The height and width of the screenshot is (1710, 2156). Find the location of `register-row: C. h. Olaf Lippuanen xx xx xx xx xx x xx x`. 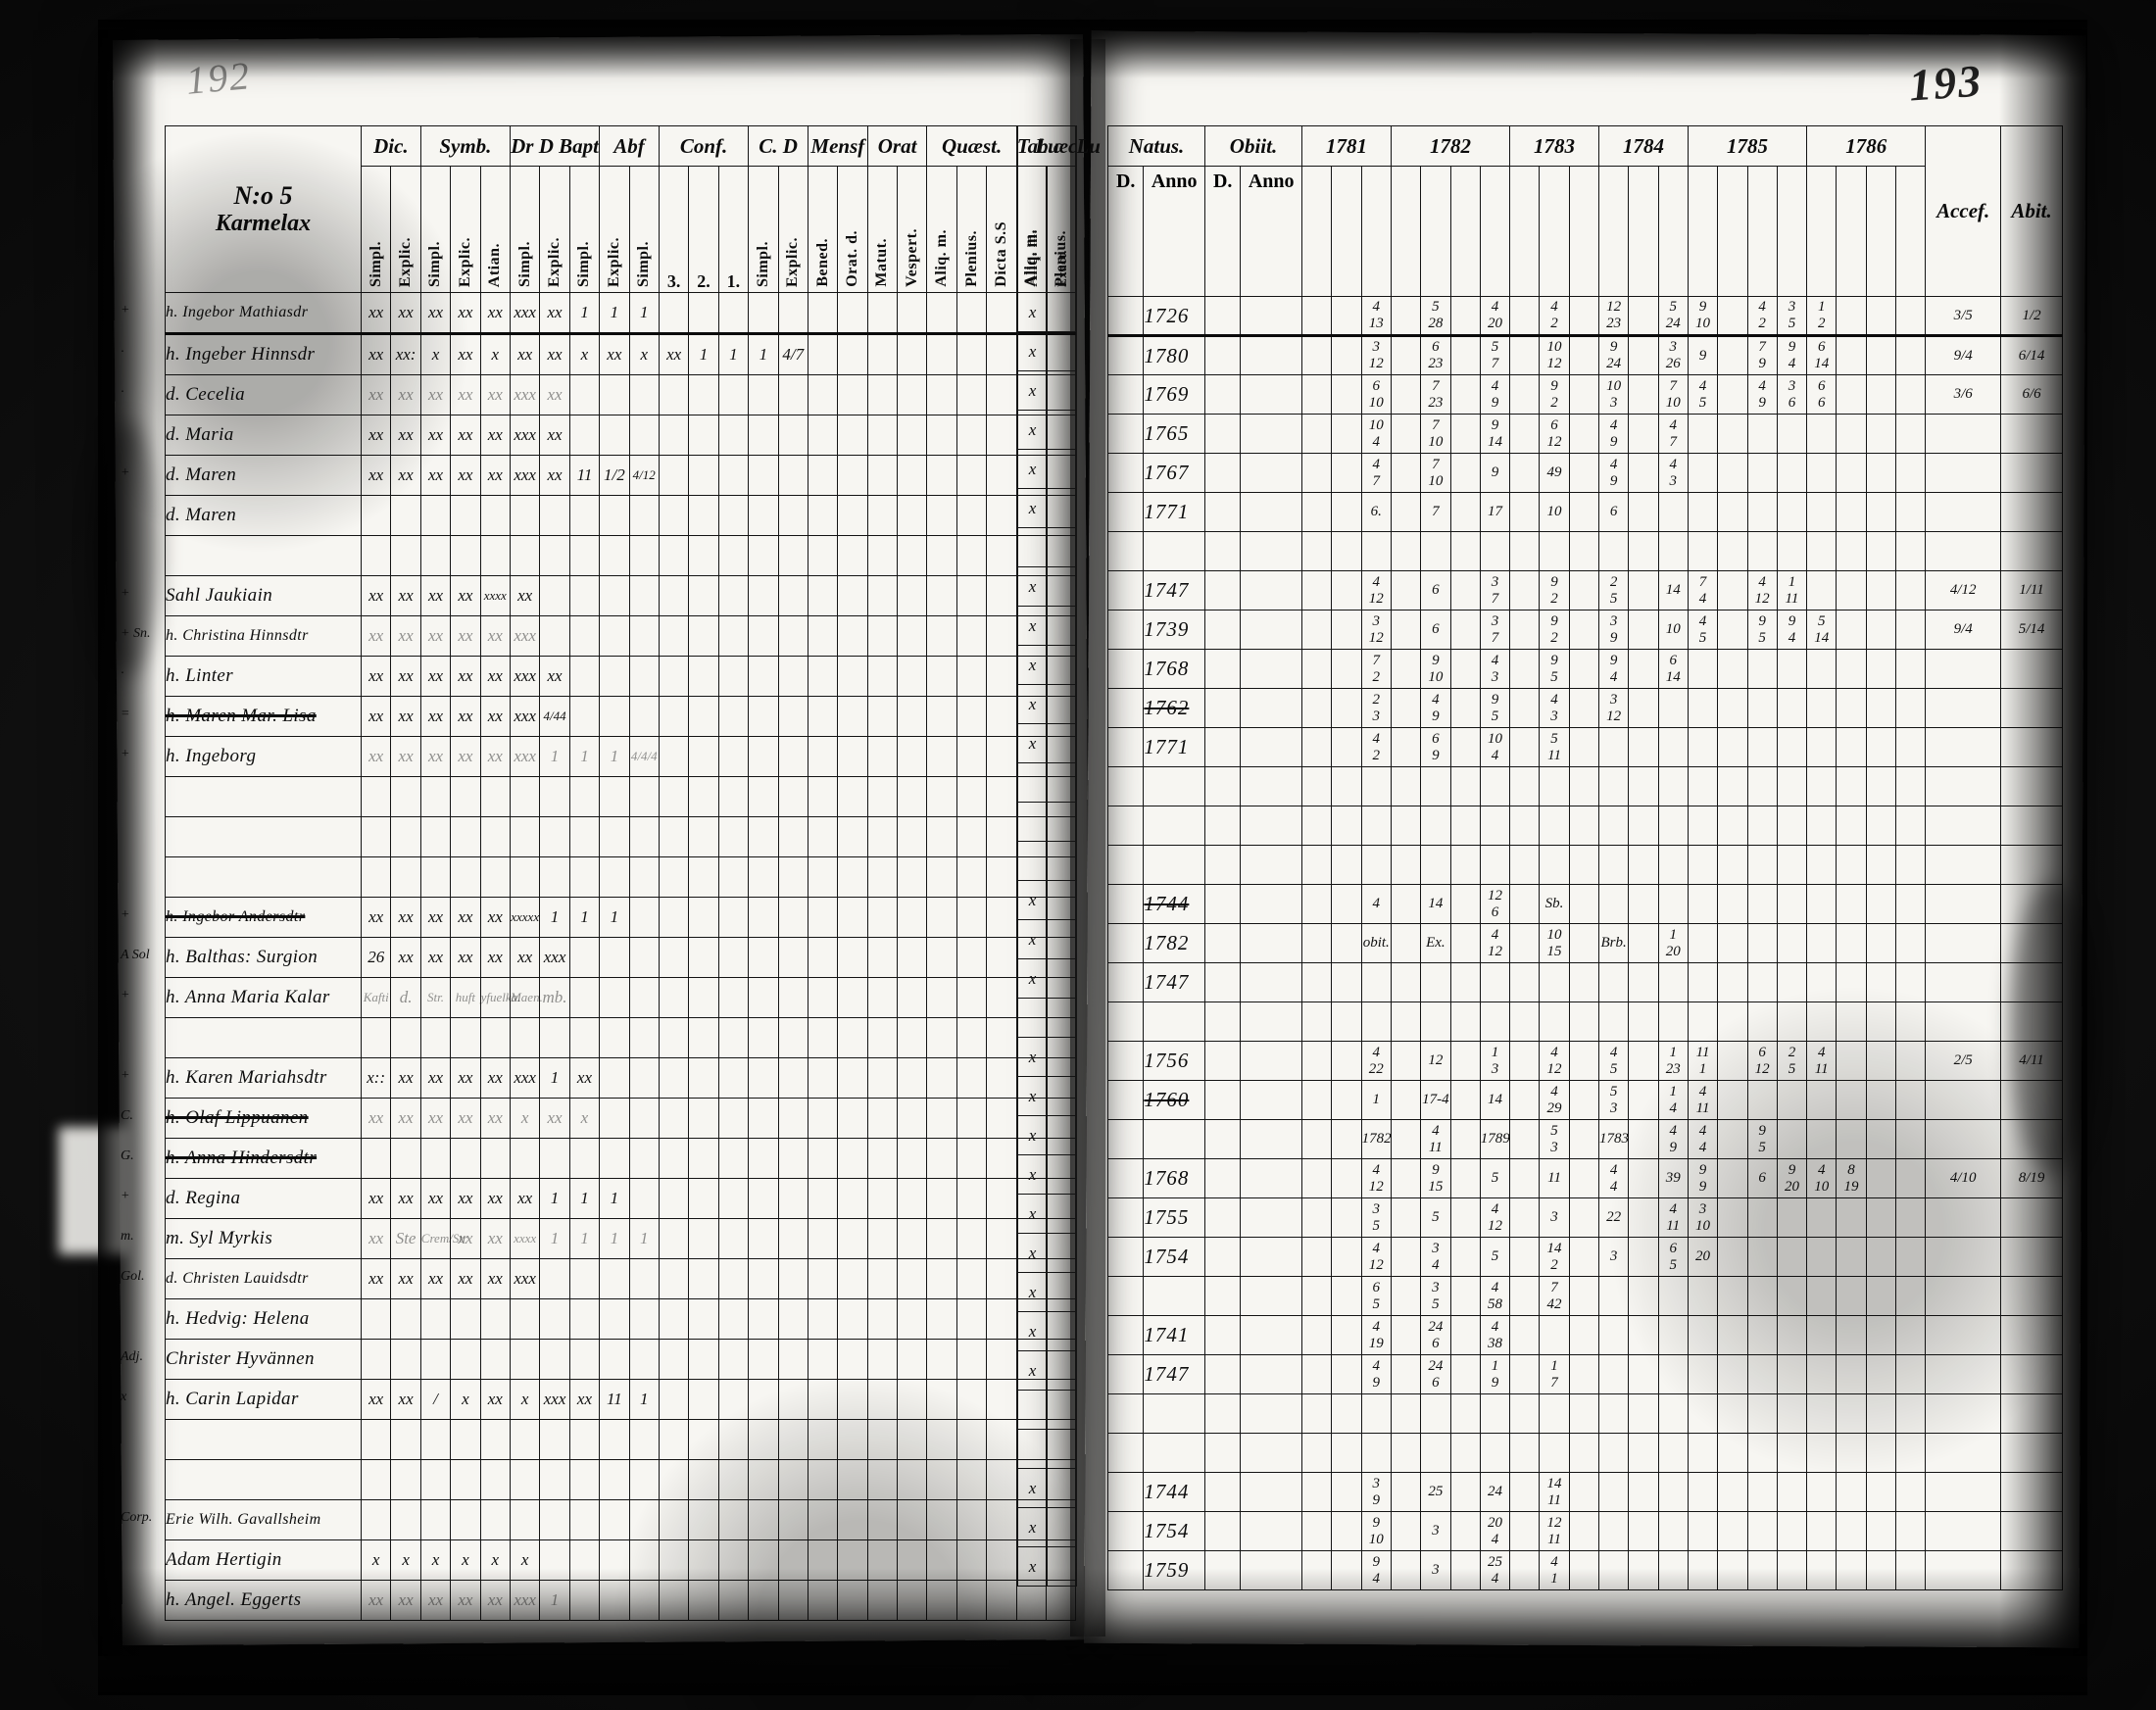

register-row: C. h. Olaf Lippuanen xx xx xx xx xx x xx x is located at coordinates (599, 1118).